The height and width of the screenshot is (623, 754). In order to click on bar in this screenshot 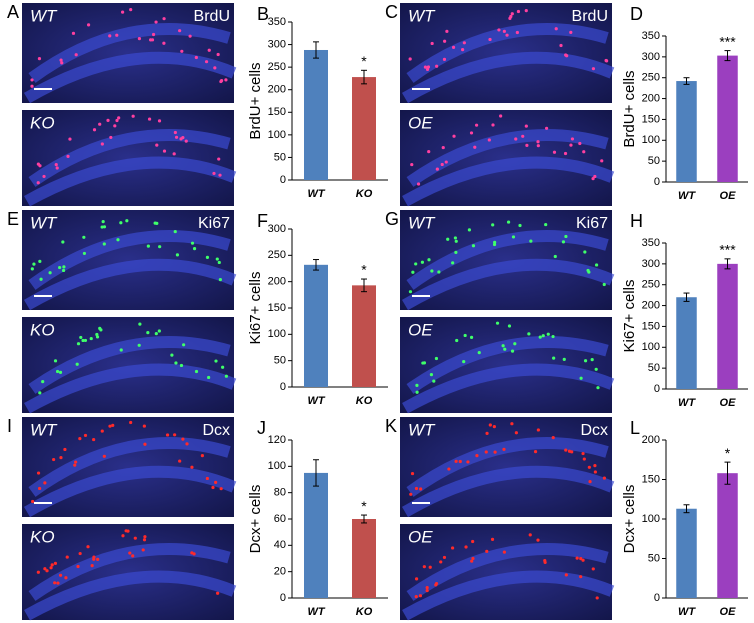, I will do `click(364, 336)`.